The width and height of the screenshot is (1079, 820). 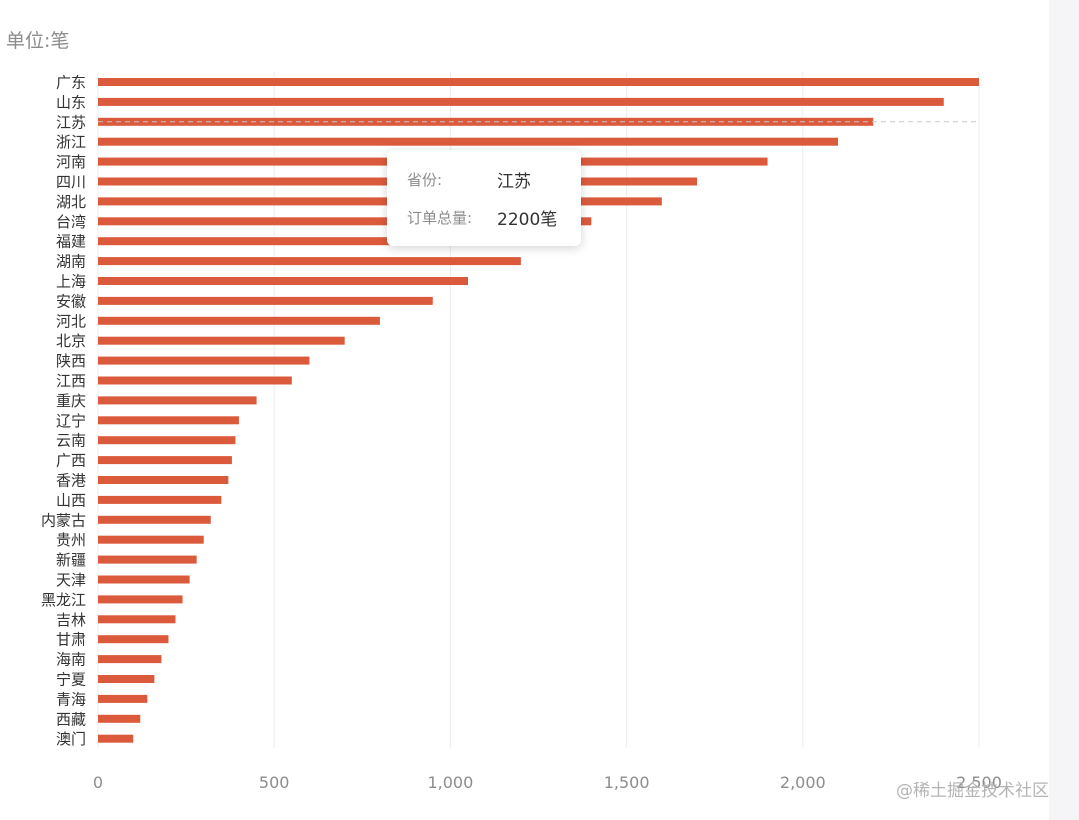 What do you see at coordinates (71, 560) in the screenshot?
I see `category-label: 新疆` at bounding box center [71, 560].